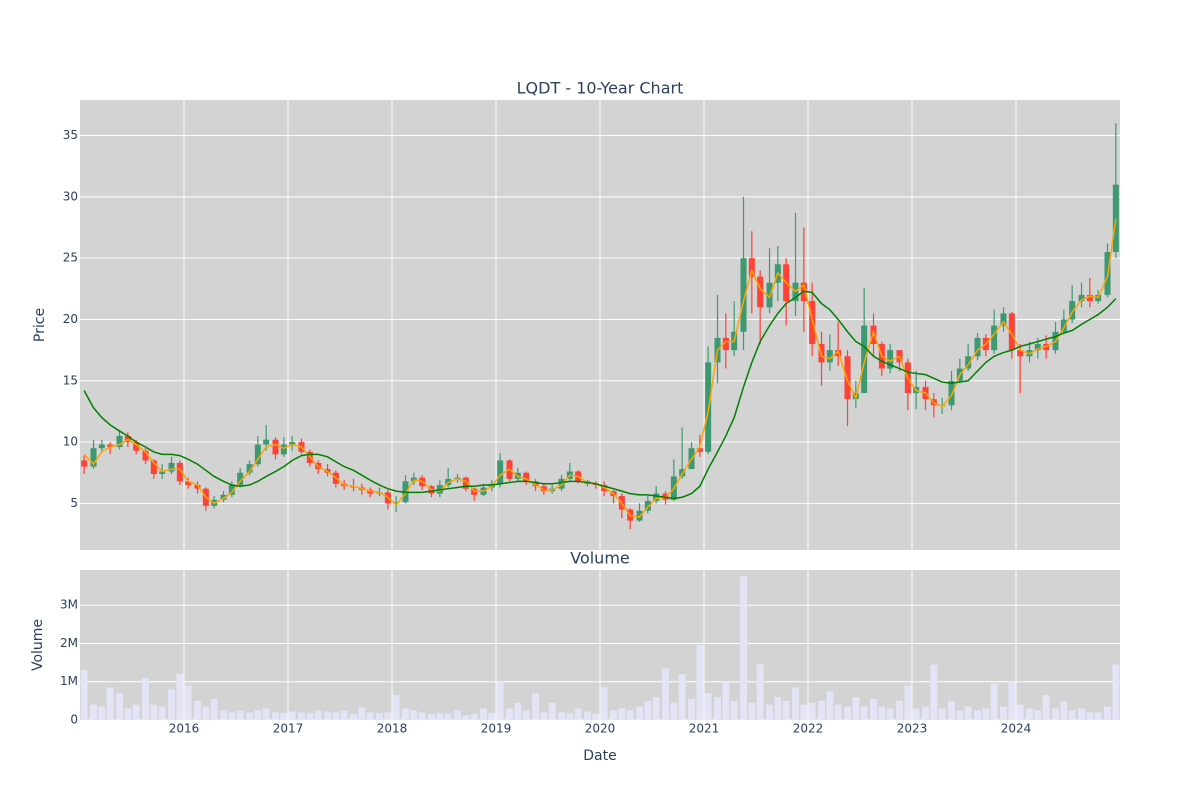  I want to click on volume-axis-label: Volume, so click(38, 645).